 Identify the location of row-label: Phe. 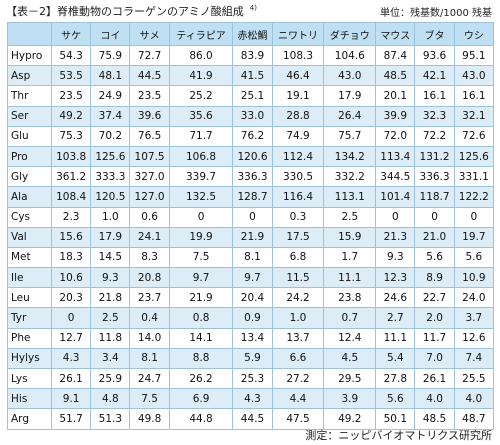
(29, 338).